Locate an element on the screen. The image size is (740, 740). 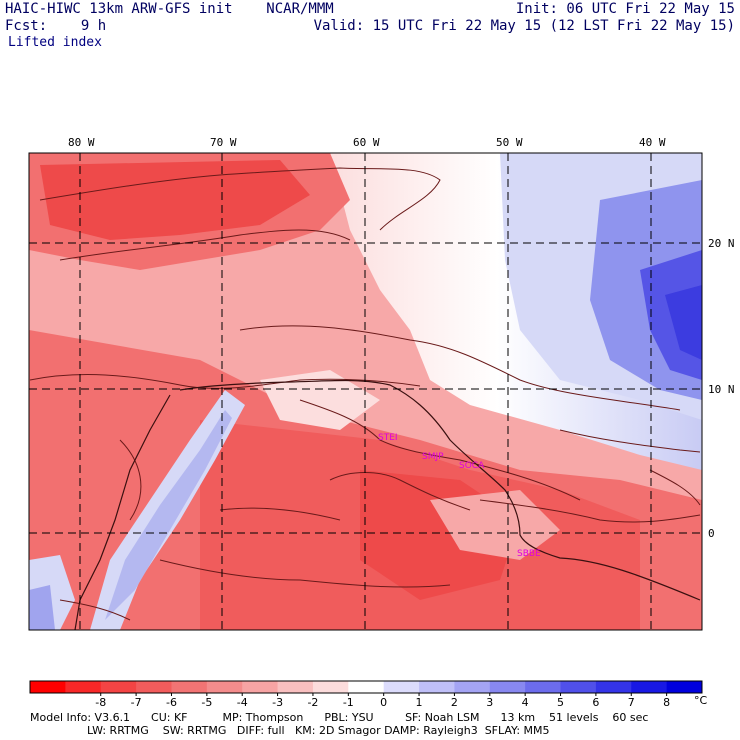
colorbar-unit: °C is located at coordinates (701, 700).